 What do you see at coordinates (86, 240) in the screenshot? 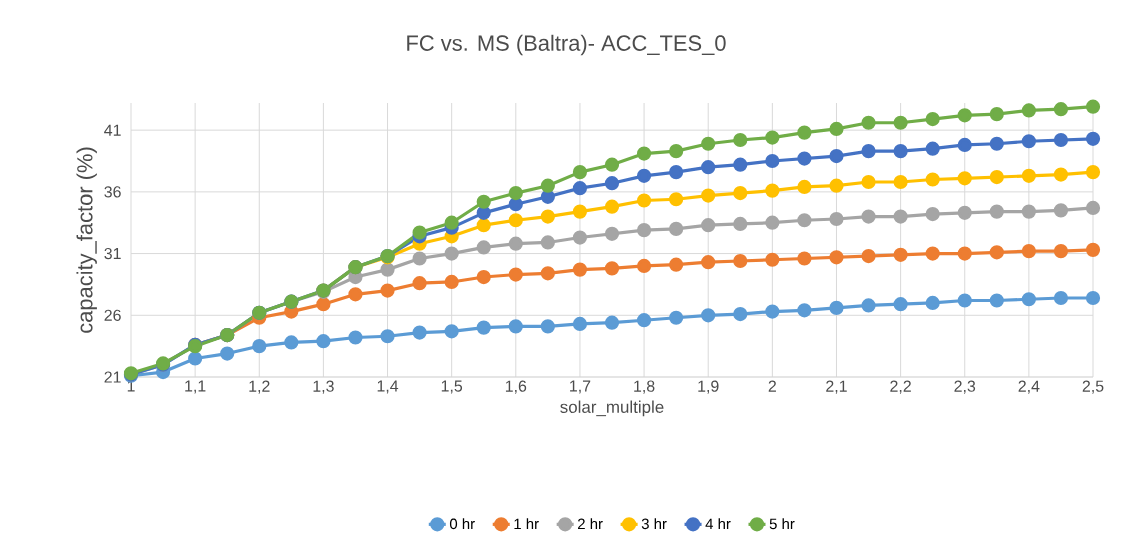
I see `y-axis-title: capacity_factor (%)` at bounding box center [86, 240].